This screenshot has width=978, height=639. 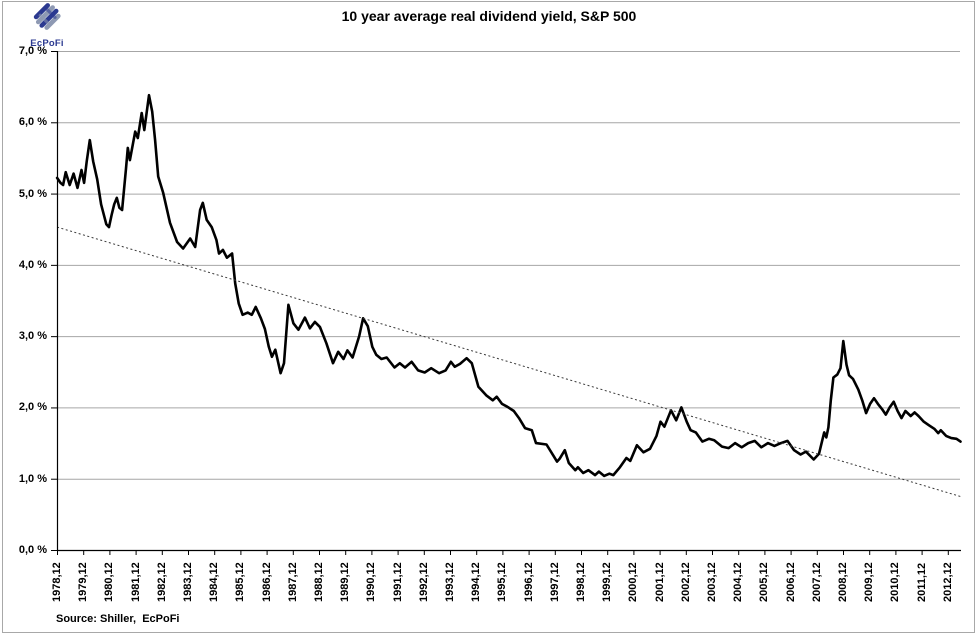 What do you see at coordinates (135, 582) in the screenshot?
I see `x-axis-tick-label: 1981,12` at bounding box center [135, 582].